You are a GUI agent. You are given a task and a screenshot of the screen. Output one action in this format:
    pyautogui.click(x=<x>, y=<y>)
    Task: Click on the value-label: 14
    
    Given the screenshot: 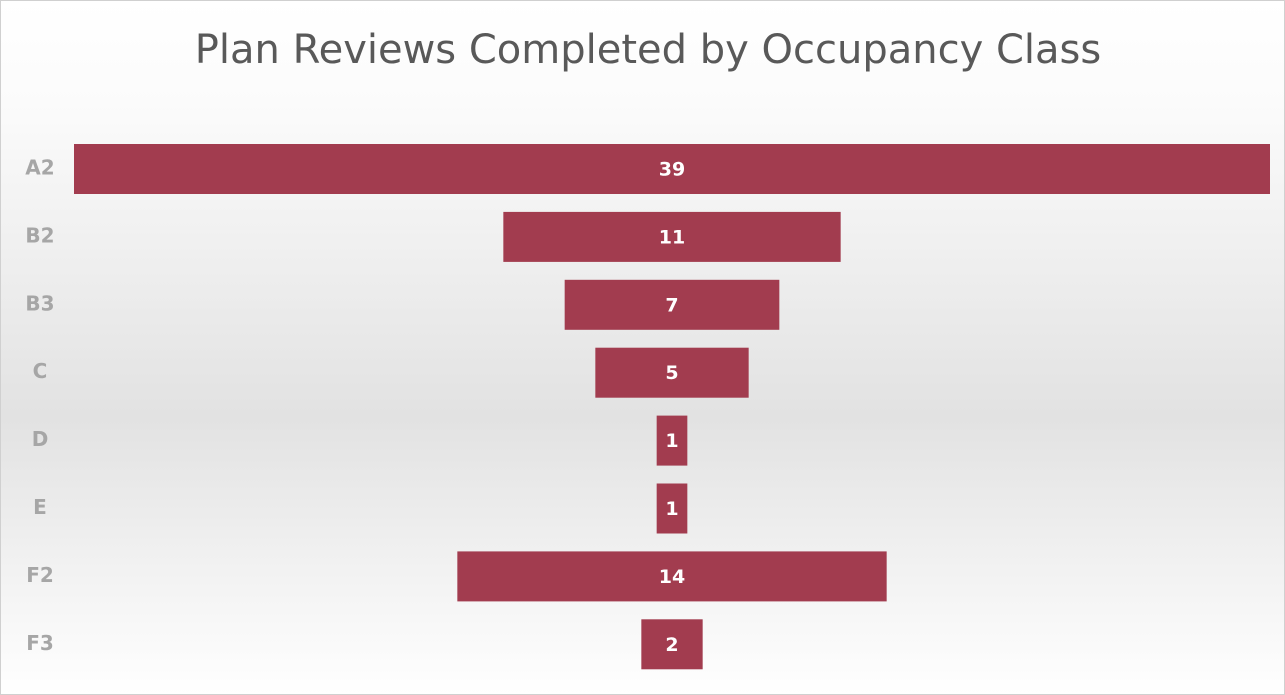 What is the action you would take?
    pyautogui.click(x=672, y=577)
    